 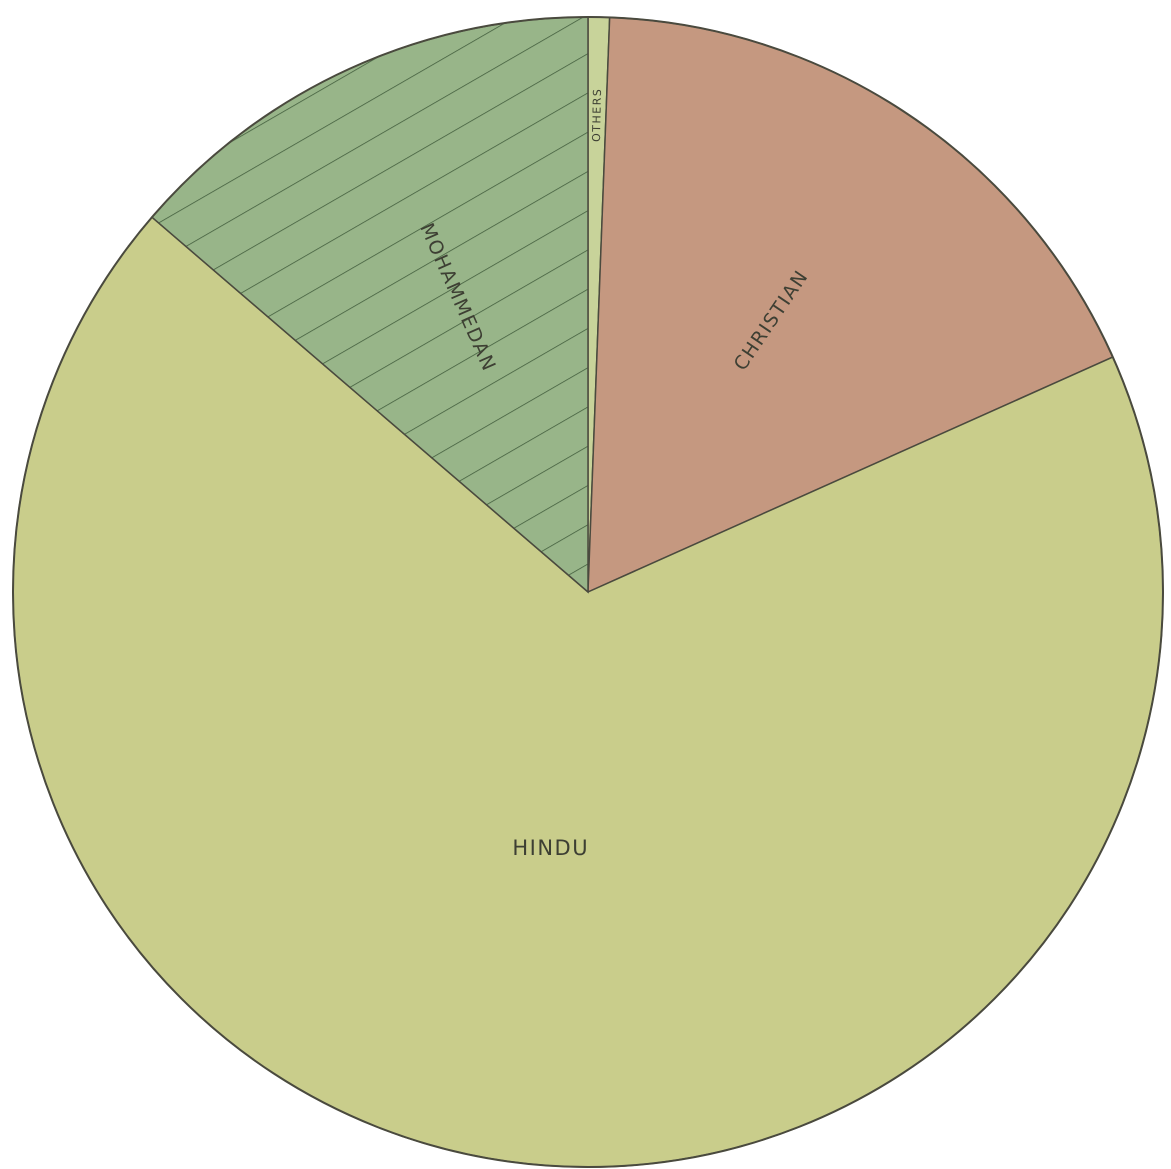 What do you see at coordinates (550, 848) in the screenshot?
I see `slice-label-hindu: HINDU` at bounding box center [550, 848].